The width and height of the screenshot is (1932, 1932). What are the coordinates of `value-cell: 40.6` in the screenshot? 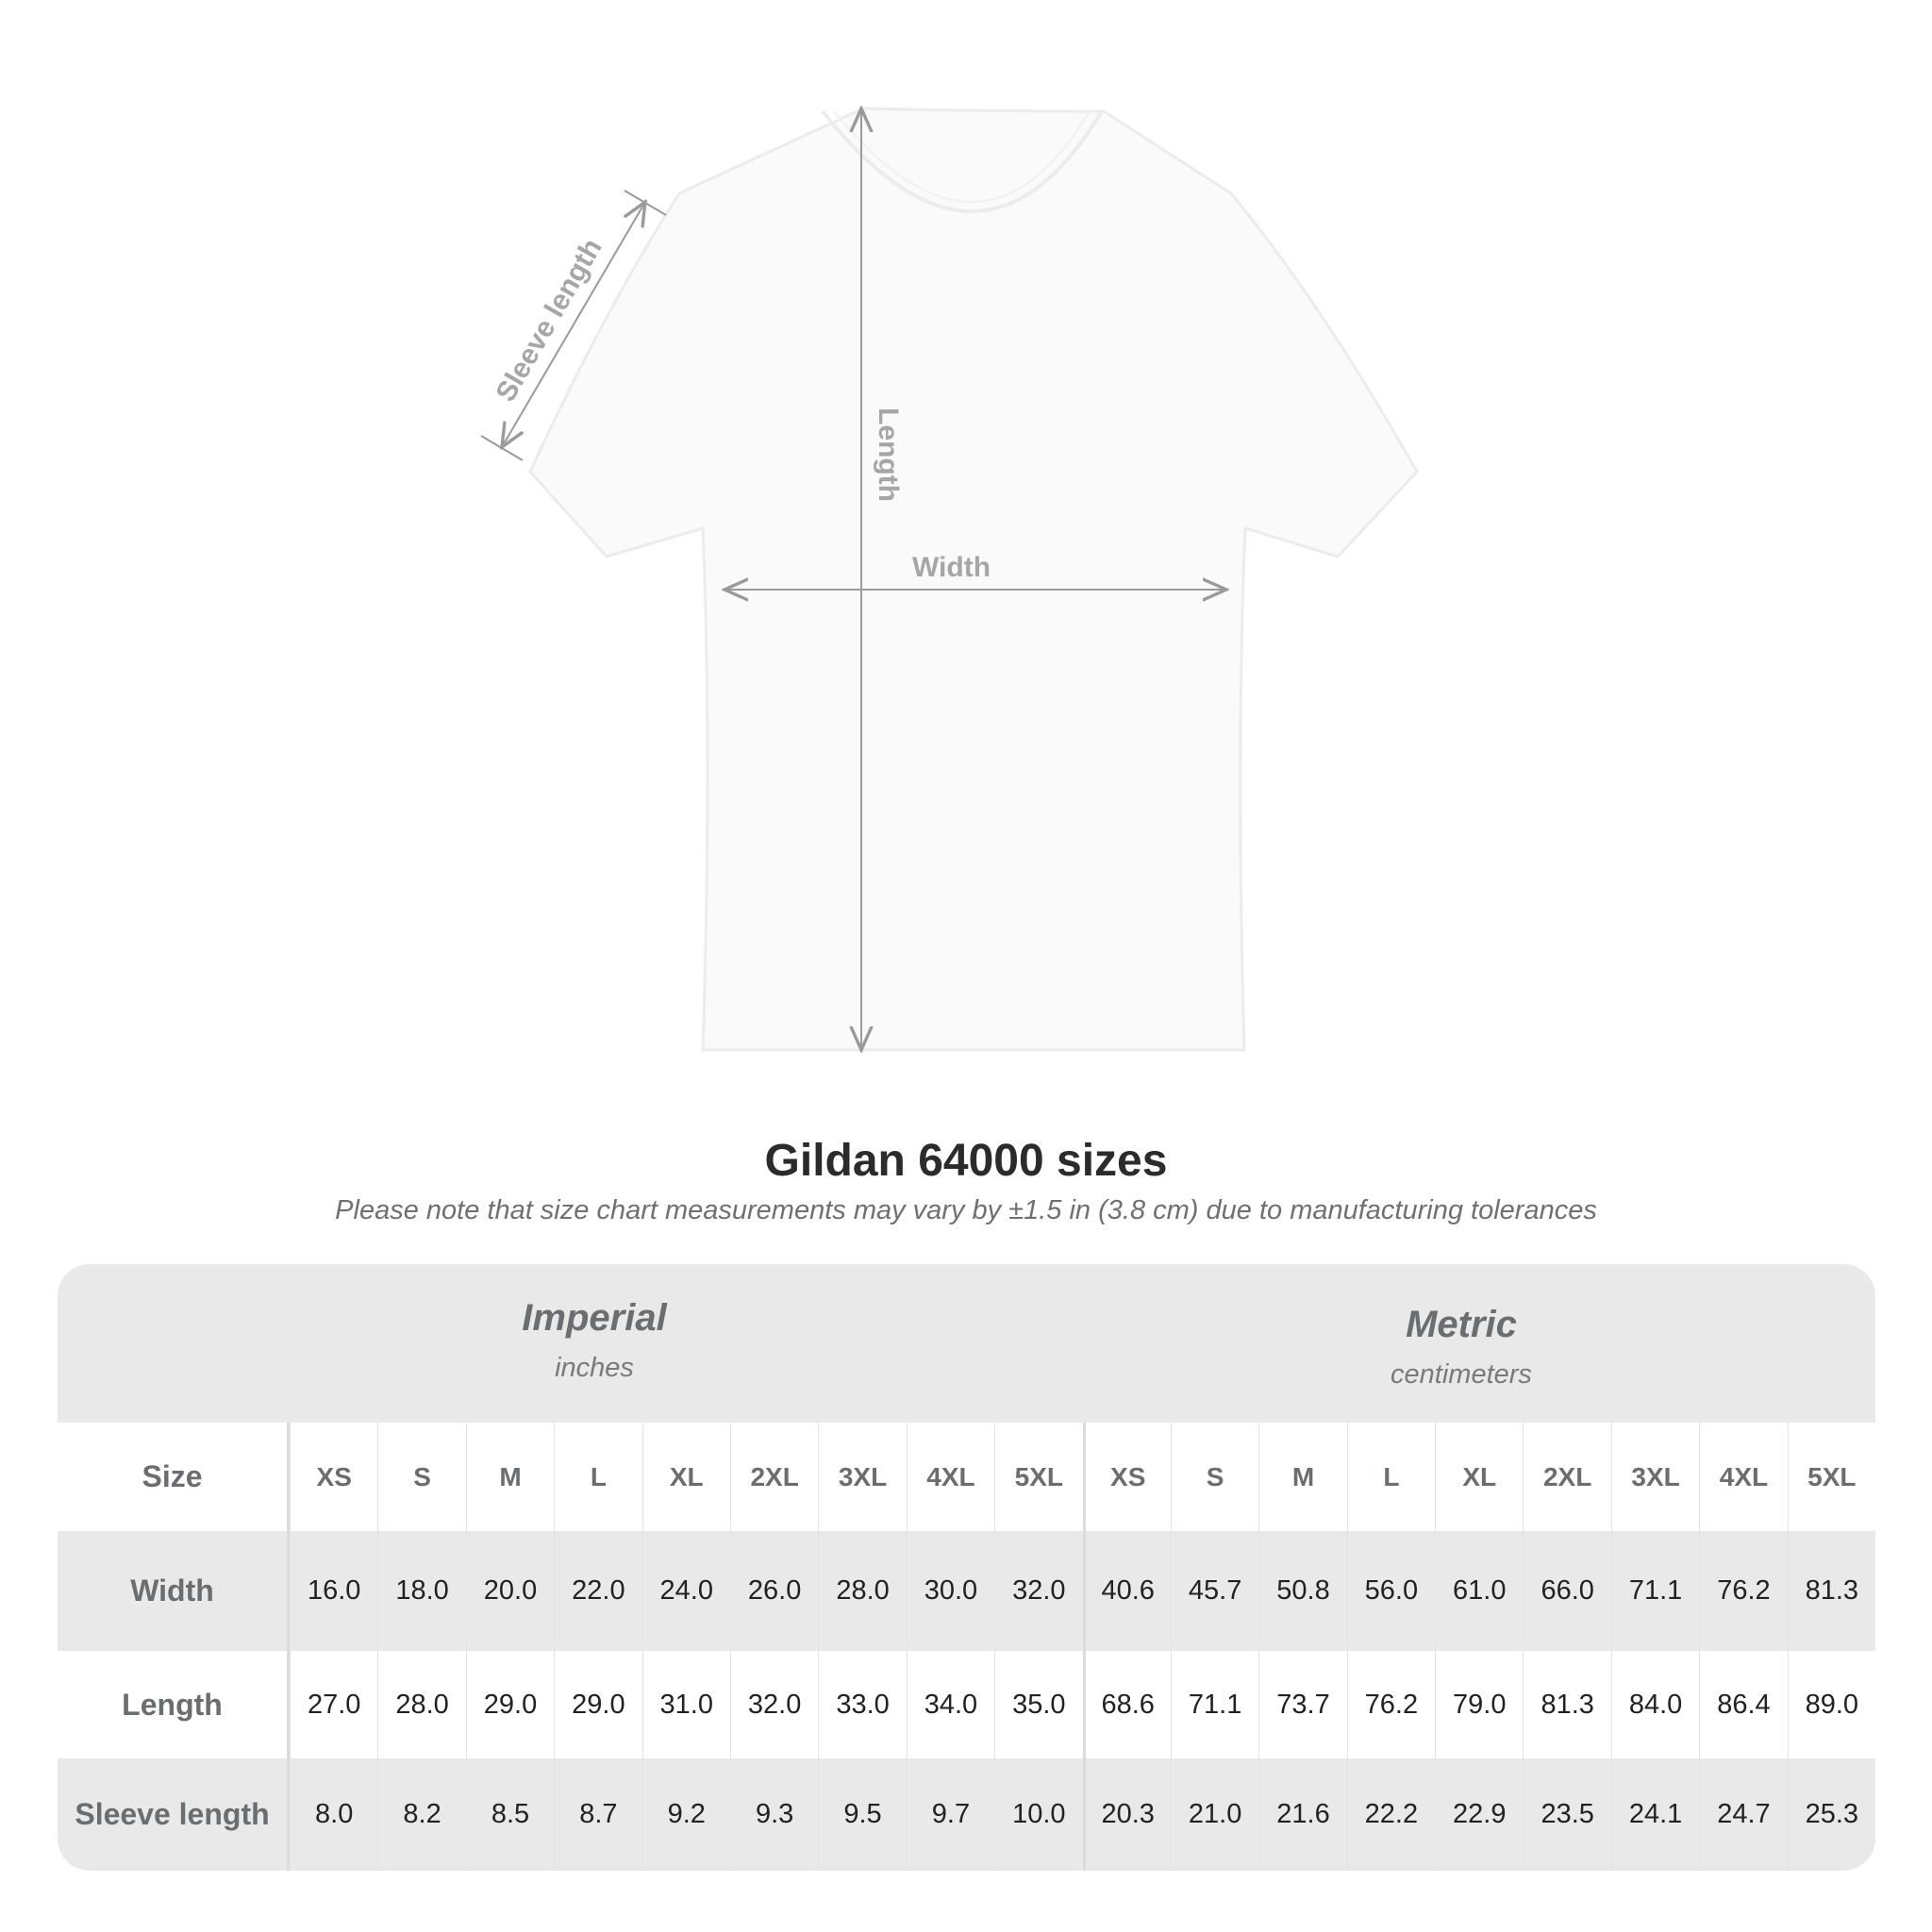 It's located at (1126, 1591).